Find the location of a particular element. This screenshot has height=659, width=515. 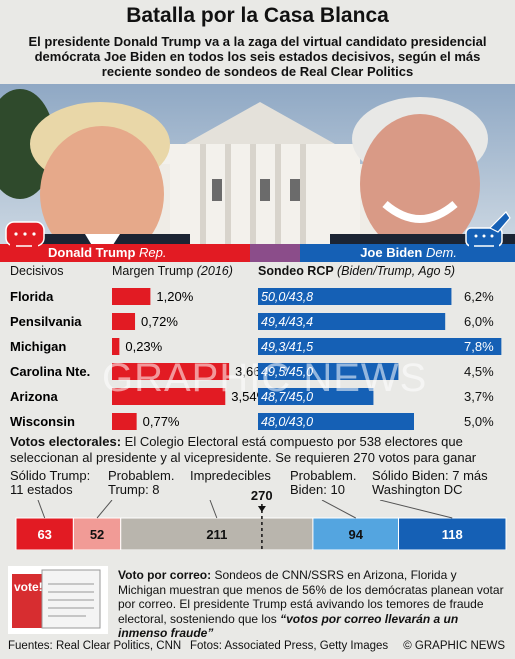

ev-value: 52 is located at coordinates (97, 534).